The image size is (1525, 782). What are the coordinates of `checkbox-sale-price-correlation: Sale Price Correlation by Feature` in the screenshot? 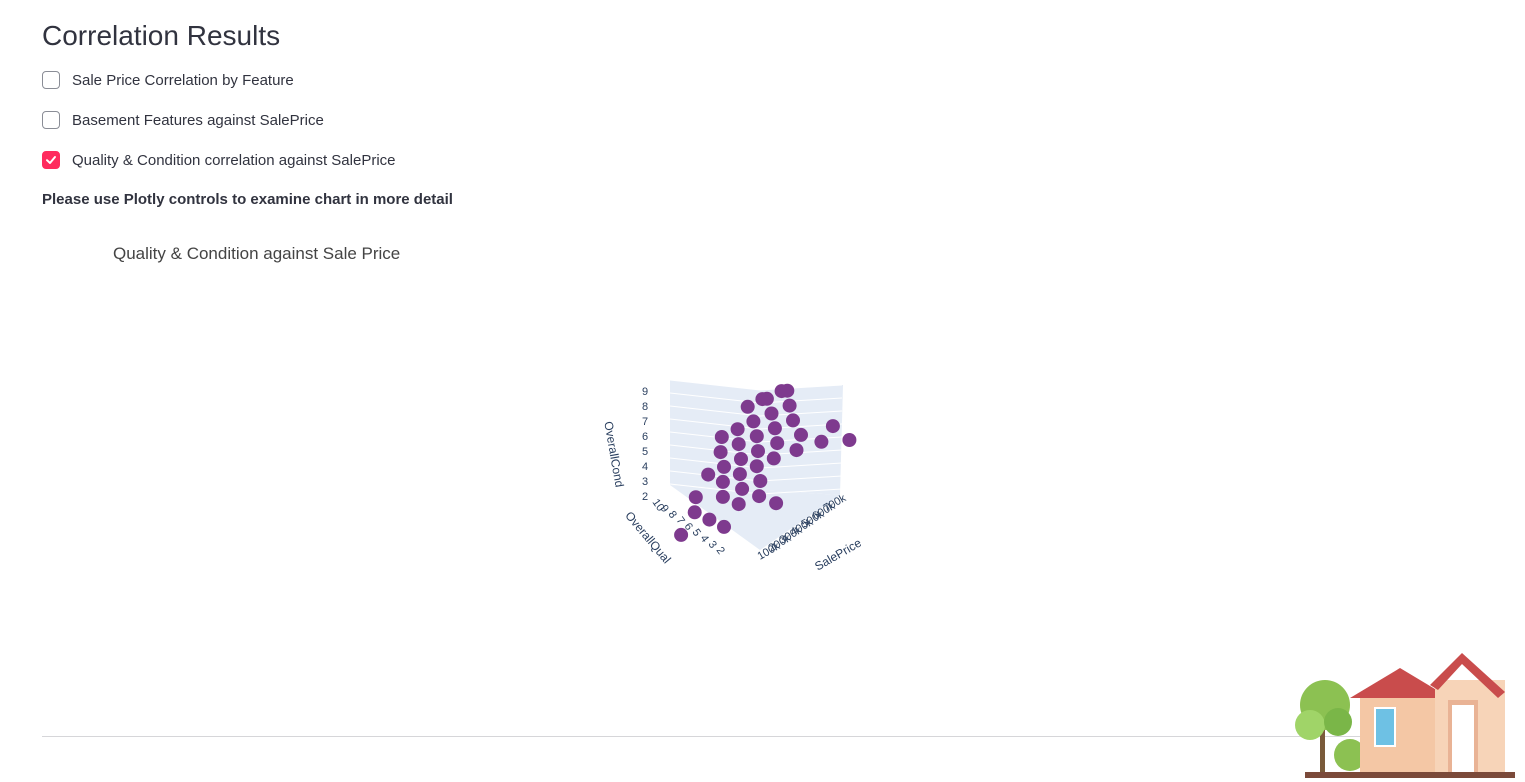 It's located at (168, 80).